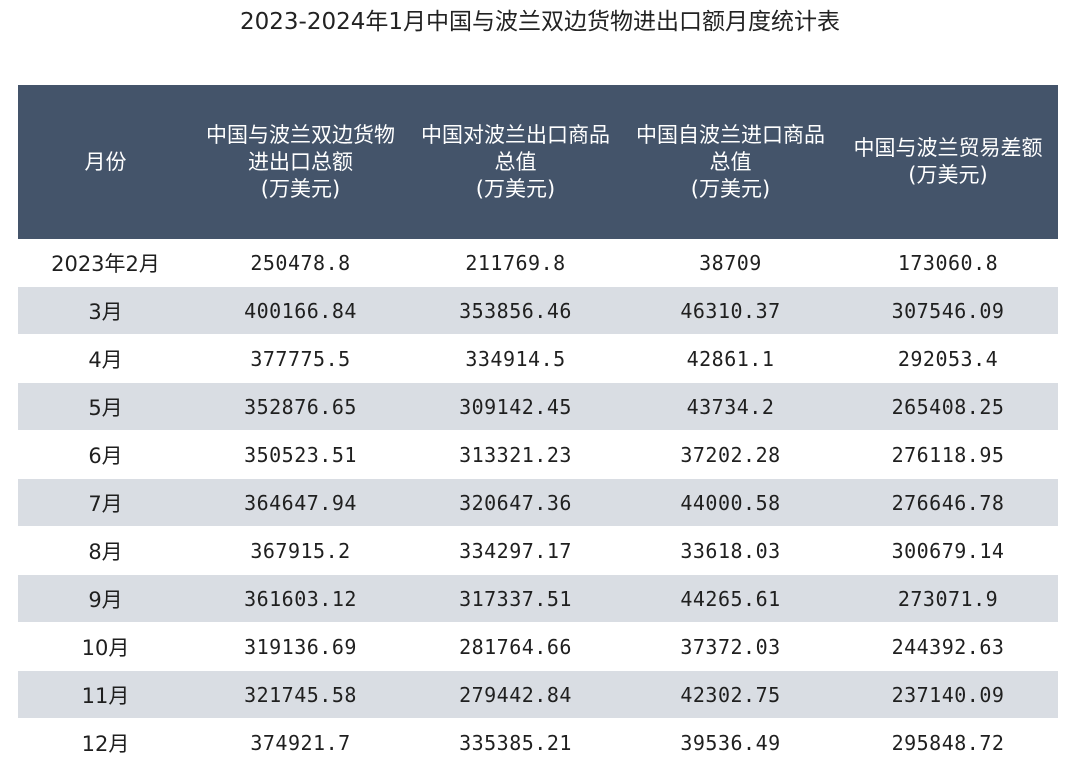 The width and height of the screenshot is (1080, 767). What do you see at coordinates (105, 646) in the screenshot?
I see `cell-month: 10月` at bounding box center [105, 646].